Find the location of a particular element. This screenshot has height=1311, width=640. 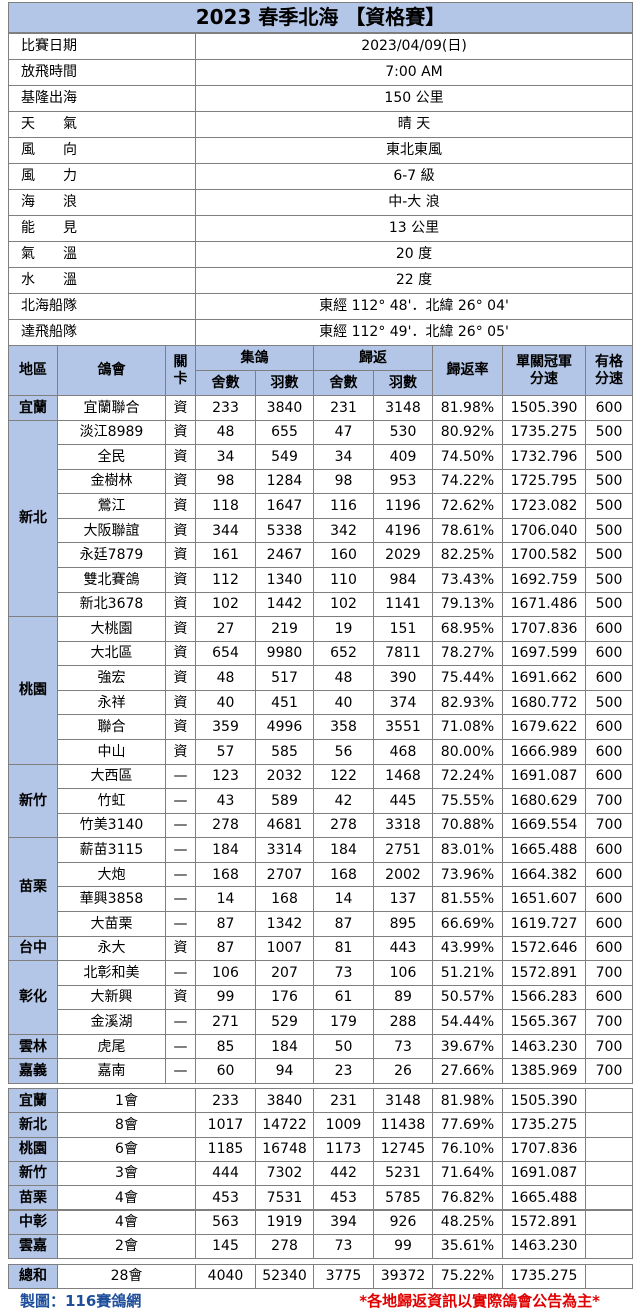

table-cell: 161 is located at coordinates (225, 555).